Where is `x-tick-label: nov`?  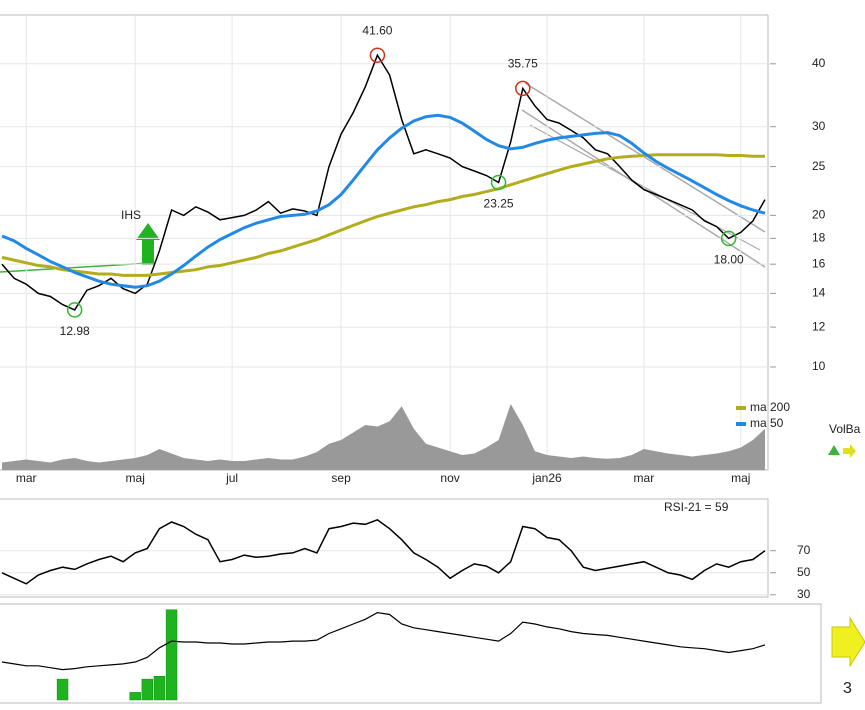
x-tick-label: nov is located at coordinates (449, 478).